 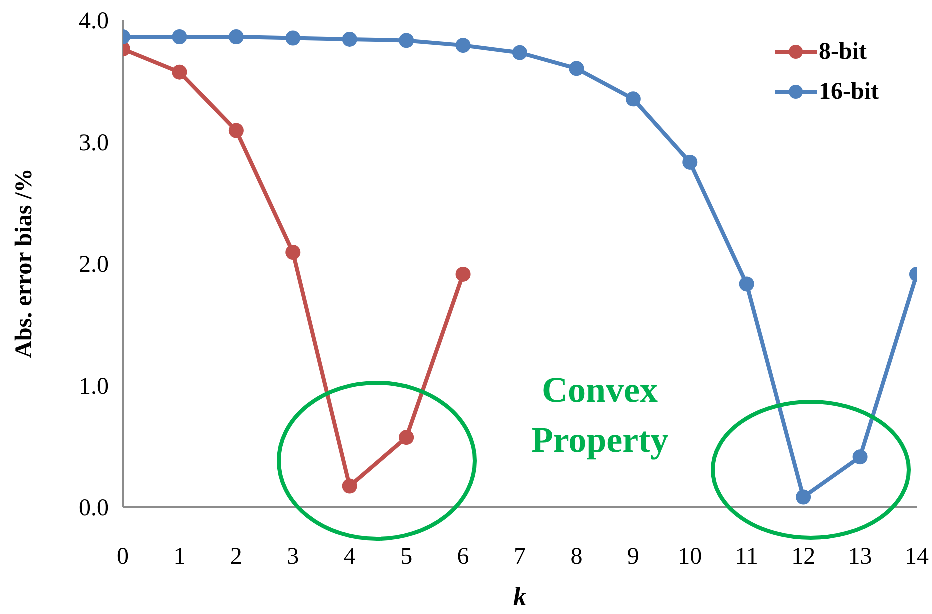 What do you see at coordinates (94, 509) in the screenshot?
I see `y-tick-label: 0.0` at bounding box center [94, 509].